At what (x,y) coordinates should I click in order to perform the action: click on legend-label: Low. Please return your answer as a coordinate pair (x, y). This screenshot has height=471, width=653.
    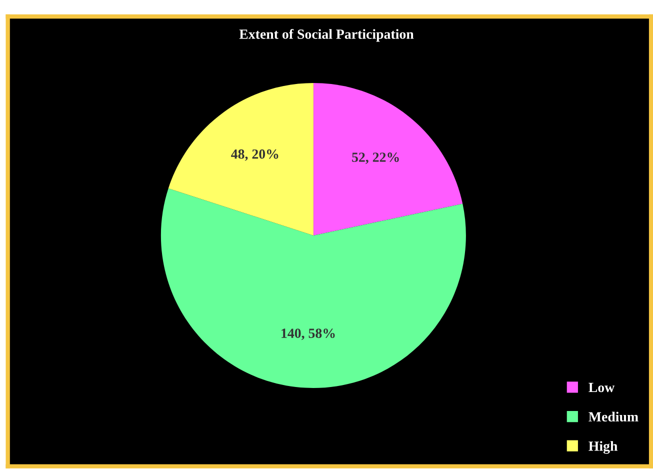
    Looking at the image, I should click on (601, 387).